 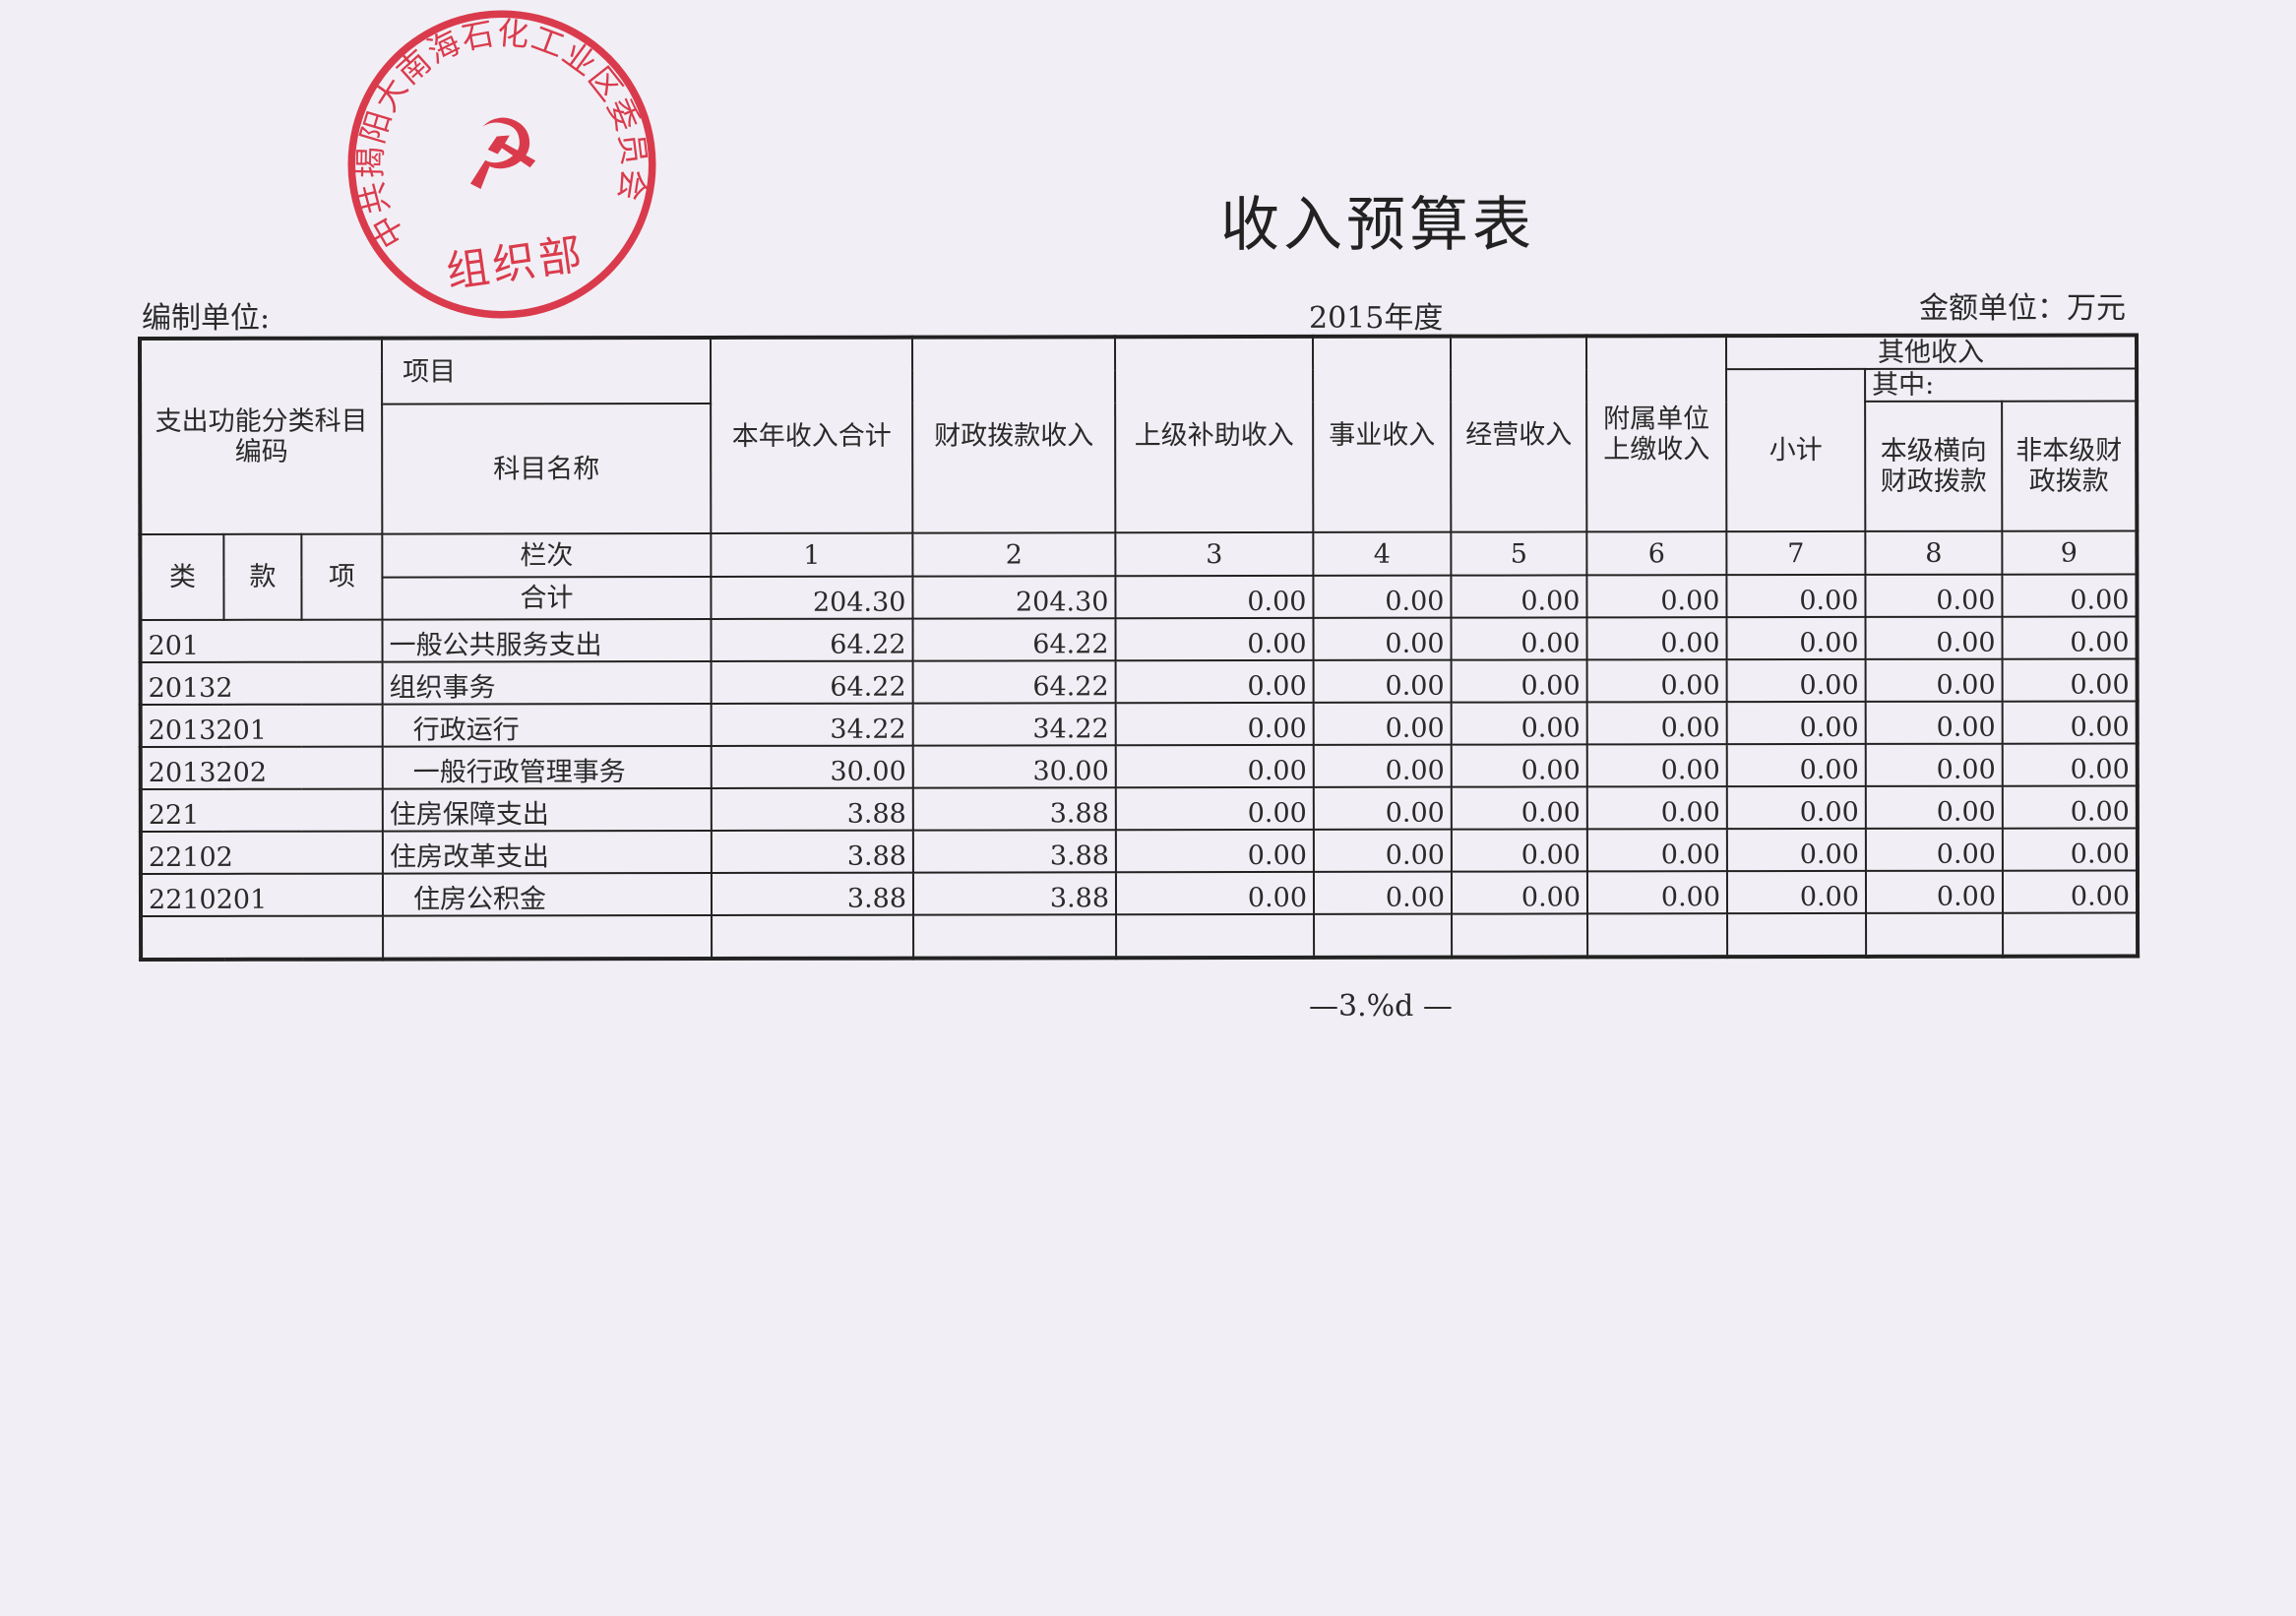 I want to click on subject-name: 住房改革支出, so click(x=547, y=852).